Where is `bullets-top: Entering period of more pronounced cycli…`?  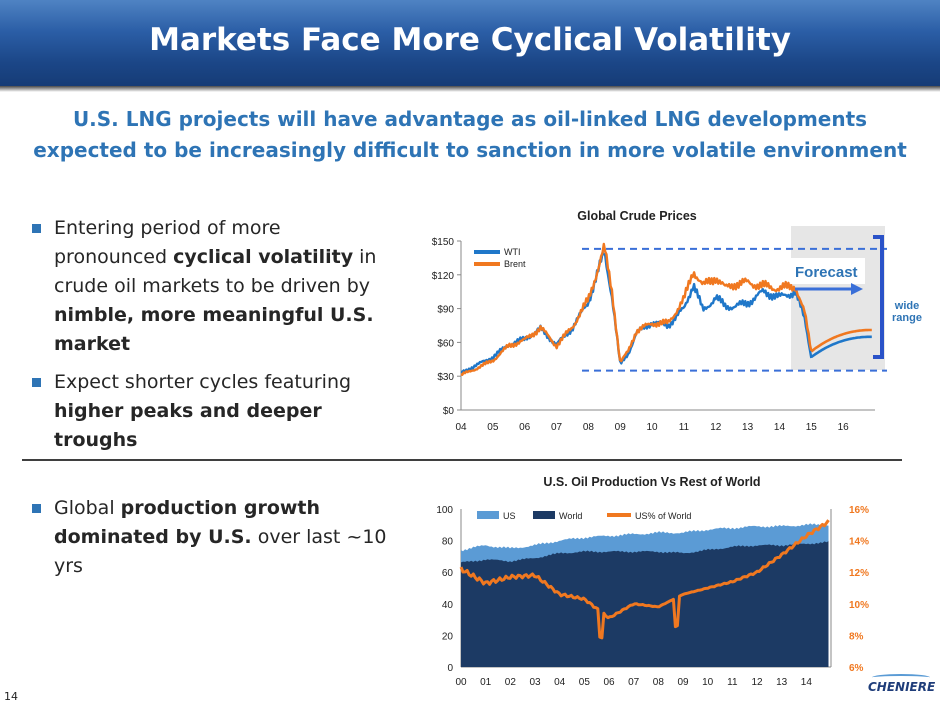 bullets-top: Entering period of more pronounced cycli… is located at coordinates (207, 339).